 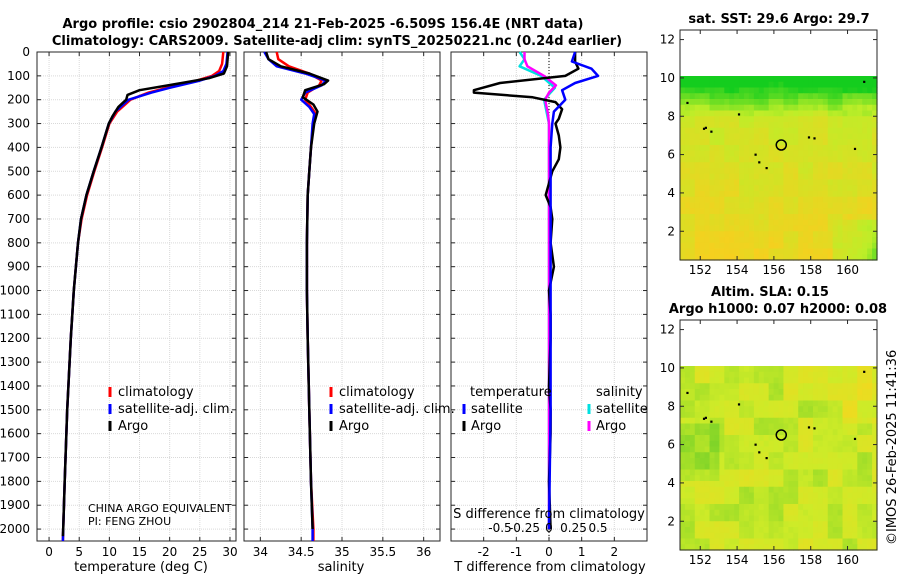 What do you see at coordinates (770, 292) in the screenshot?
I see `sla-map-title-1: Altim. SLA: 0.15` at bounding box center [770, 292].